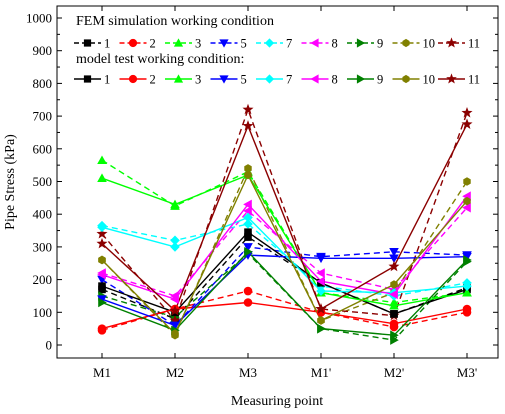 This screenshot has width=505, height=414. What do you see at coordinates (43, 279) in the screenshot?
I see `y-tick-label: 200` at bounding box center [43, 279].